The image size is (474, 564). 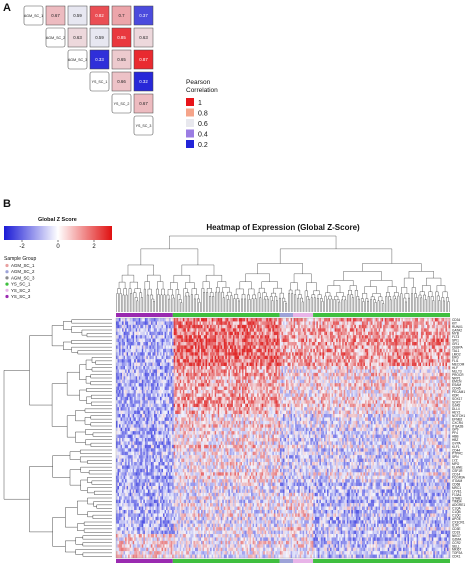 What do you see at coordinates (23, 265) in the screenshot?
I see `sample-group-label: AGM_SC_1` at bounding box center [23, 265].